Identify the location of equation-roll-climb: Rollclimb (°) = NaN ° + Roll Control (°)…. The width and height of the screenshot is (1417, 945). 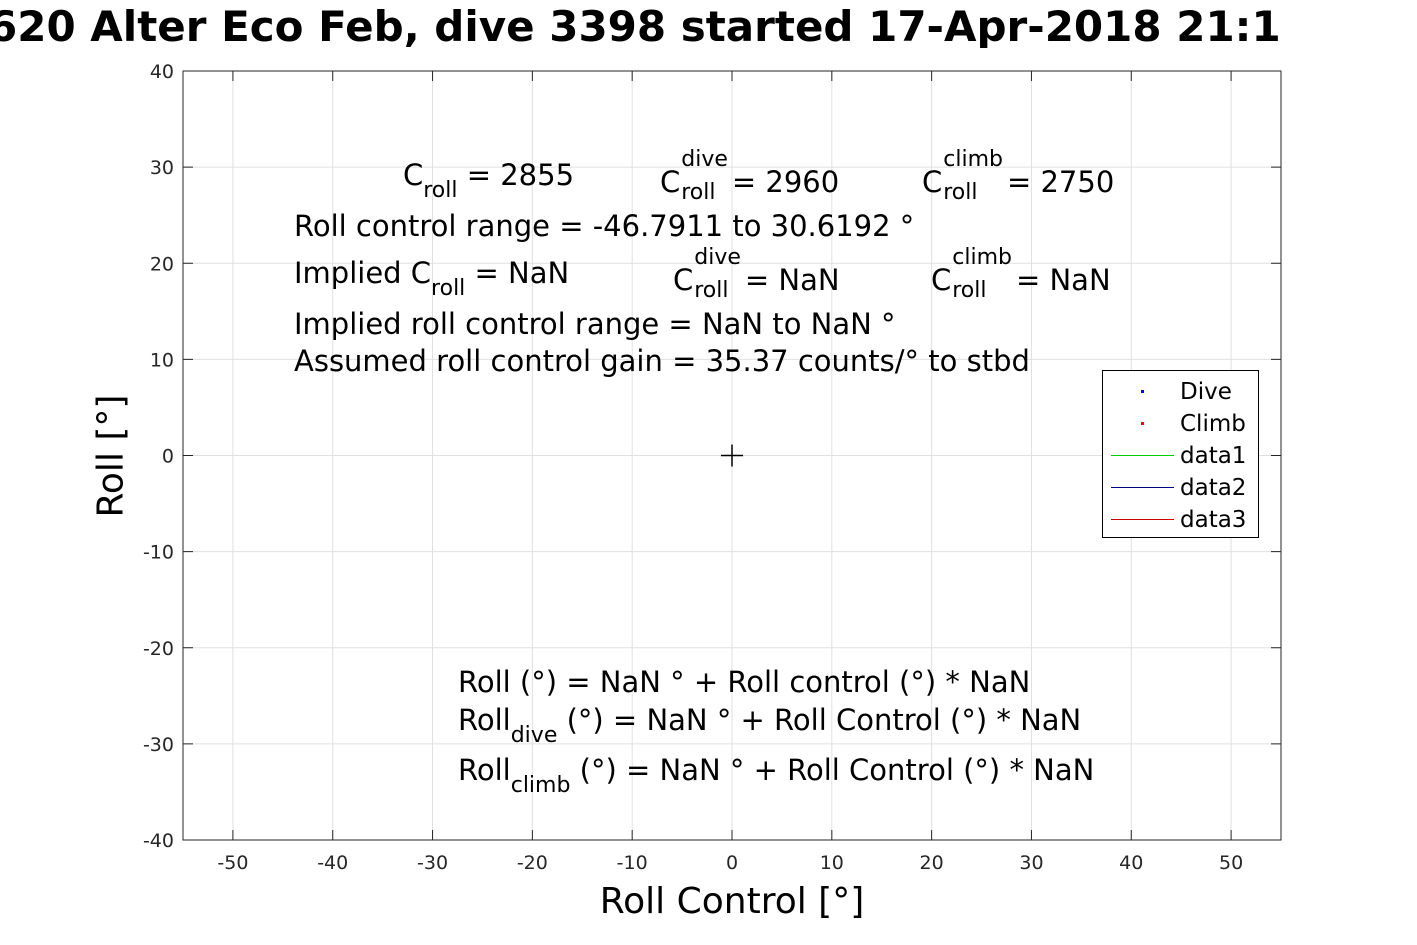
(776, 775).